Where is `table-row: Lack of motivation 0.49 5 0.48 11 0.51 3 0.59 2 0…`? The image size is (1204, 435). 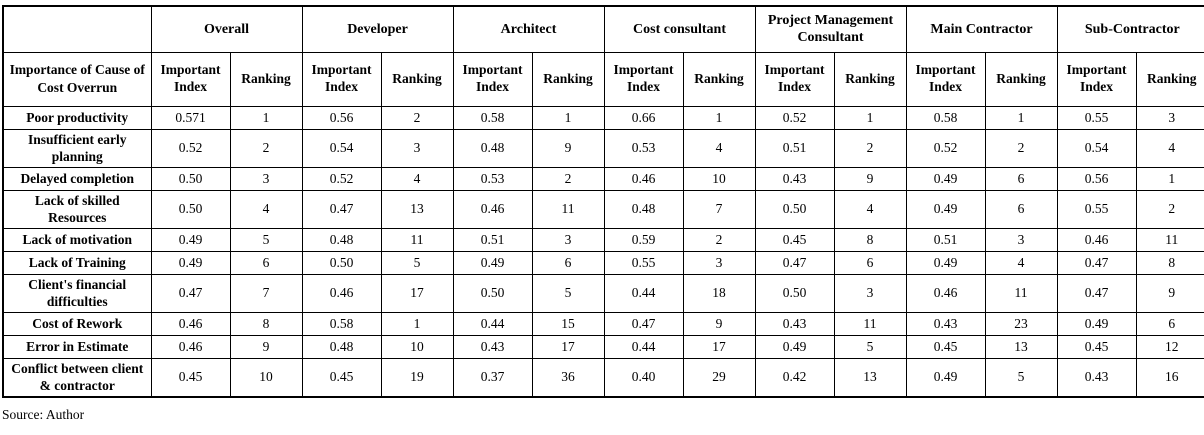
table-row: Lack of motivation 0.49 5 0.48 11 0.51 3 0.59 2 0… is located at coordinates (603, 239).